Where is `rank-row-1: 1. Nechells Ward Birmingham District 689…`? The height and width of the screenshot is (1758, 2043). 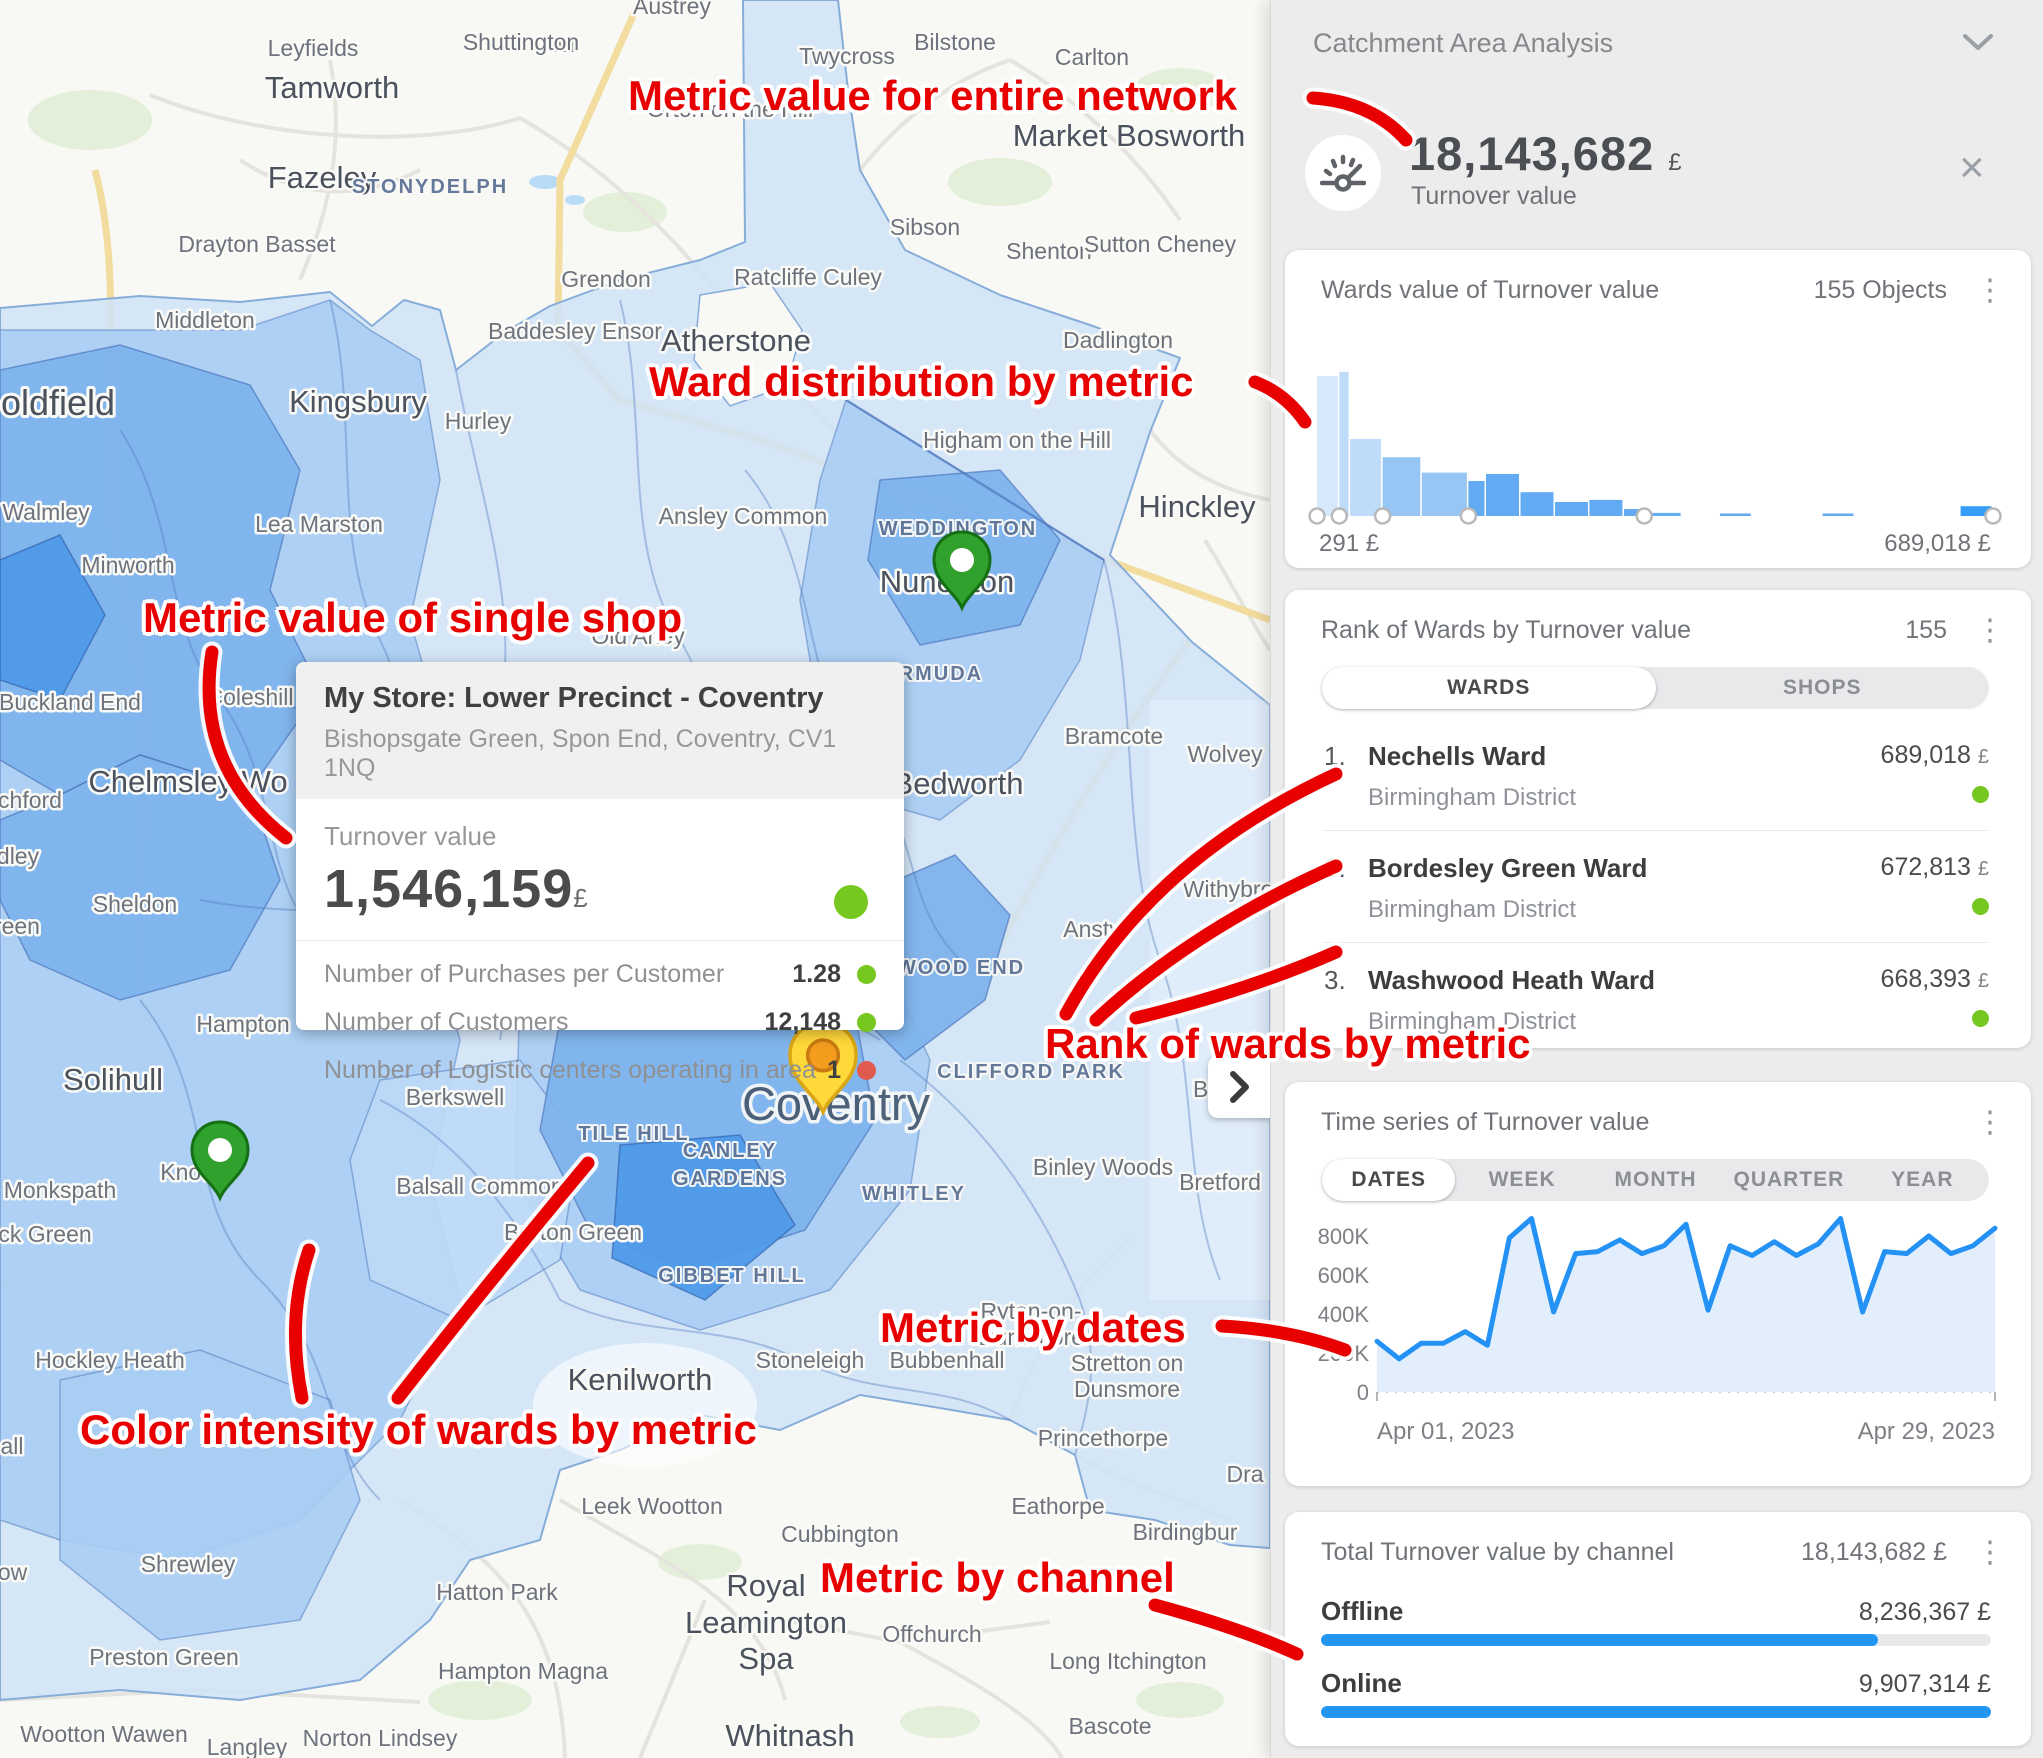 rank-row-1: 1. Nechells Ward Birmingham District 689… is located at coordinates (1655, 775).